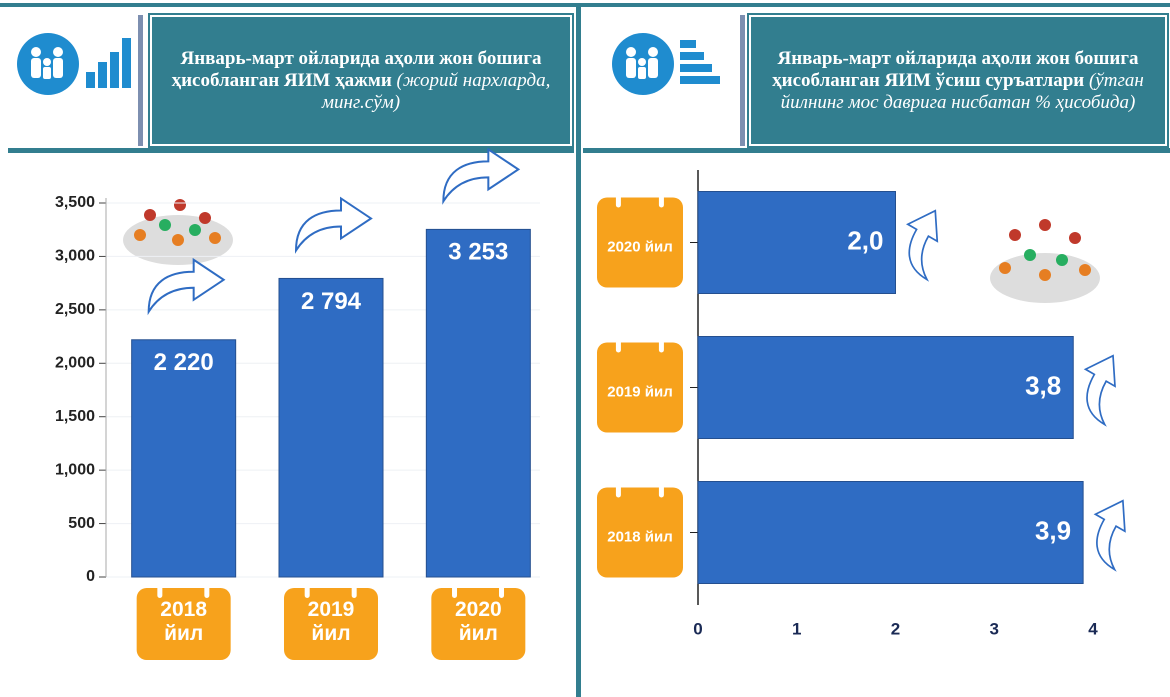  Describe the element at coordinates (75, 416) in the screenshot. I see `y-tick-label: 1,500` at that location.